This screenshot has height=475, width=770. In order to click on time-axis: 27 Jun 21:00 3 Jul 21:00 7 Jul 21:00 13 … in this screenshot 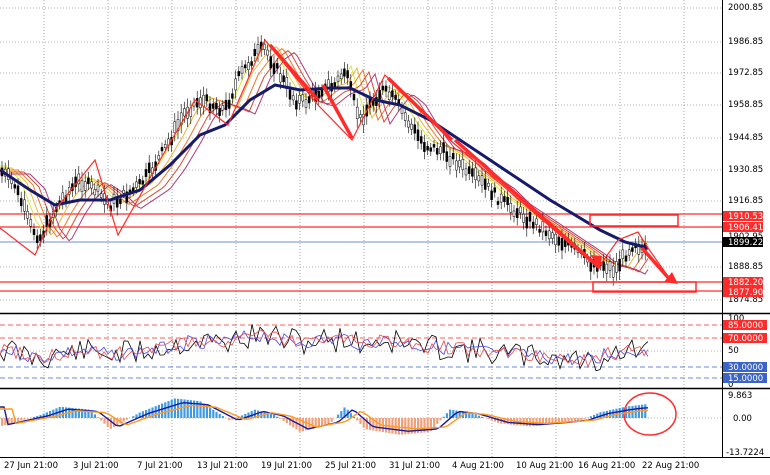, I will do `click(351, 466)`.